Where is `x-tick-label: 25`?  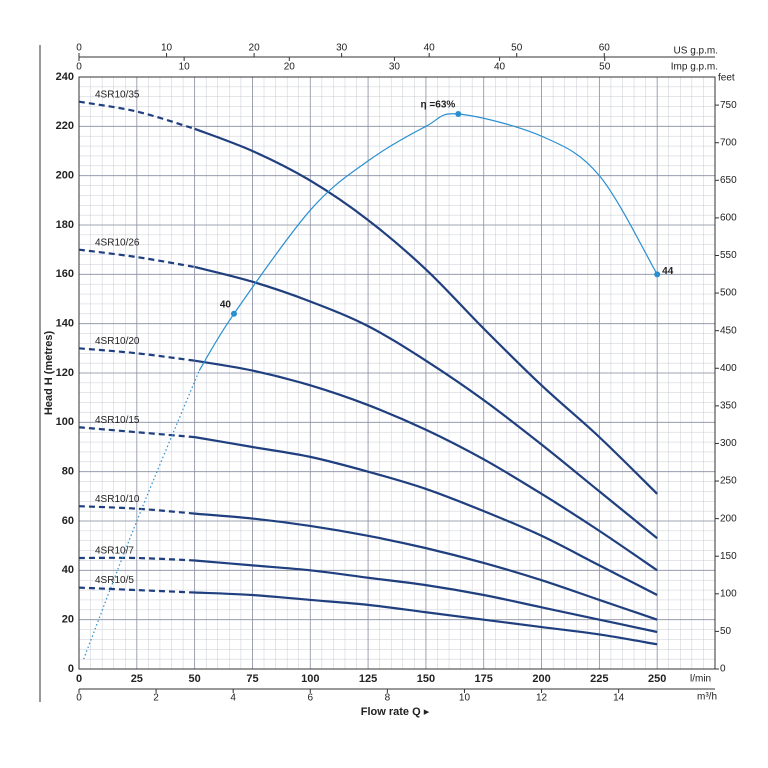 x-tick-label: 25 is located at coordinates (137, 679).